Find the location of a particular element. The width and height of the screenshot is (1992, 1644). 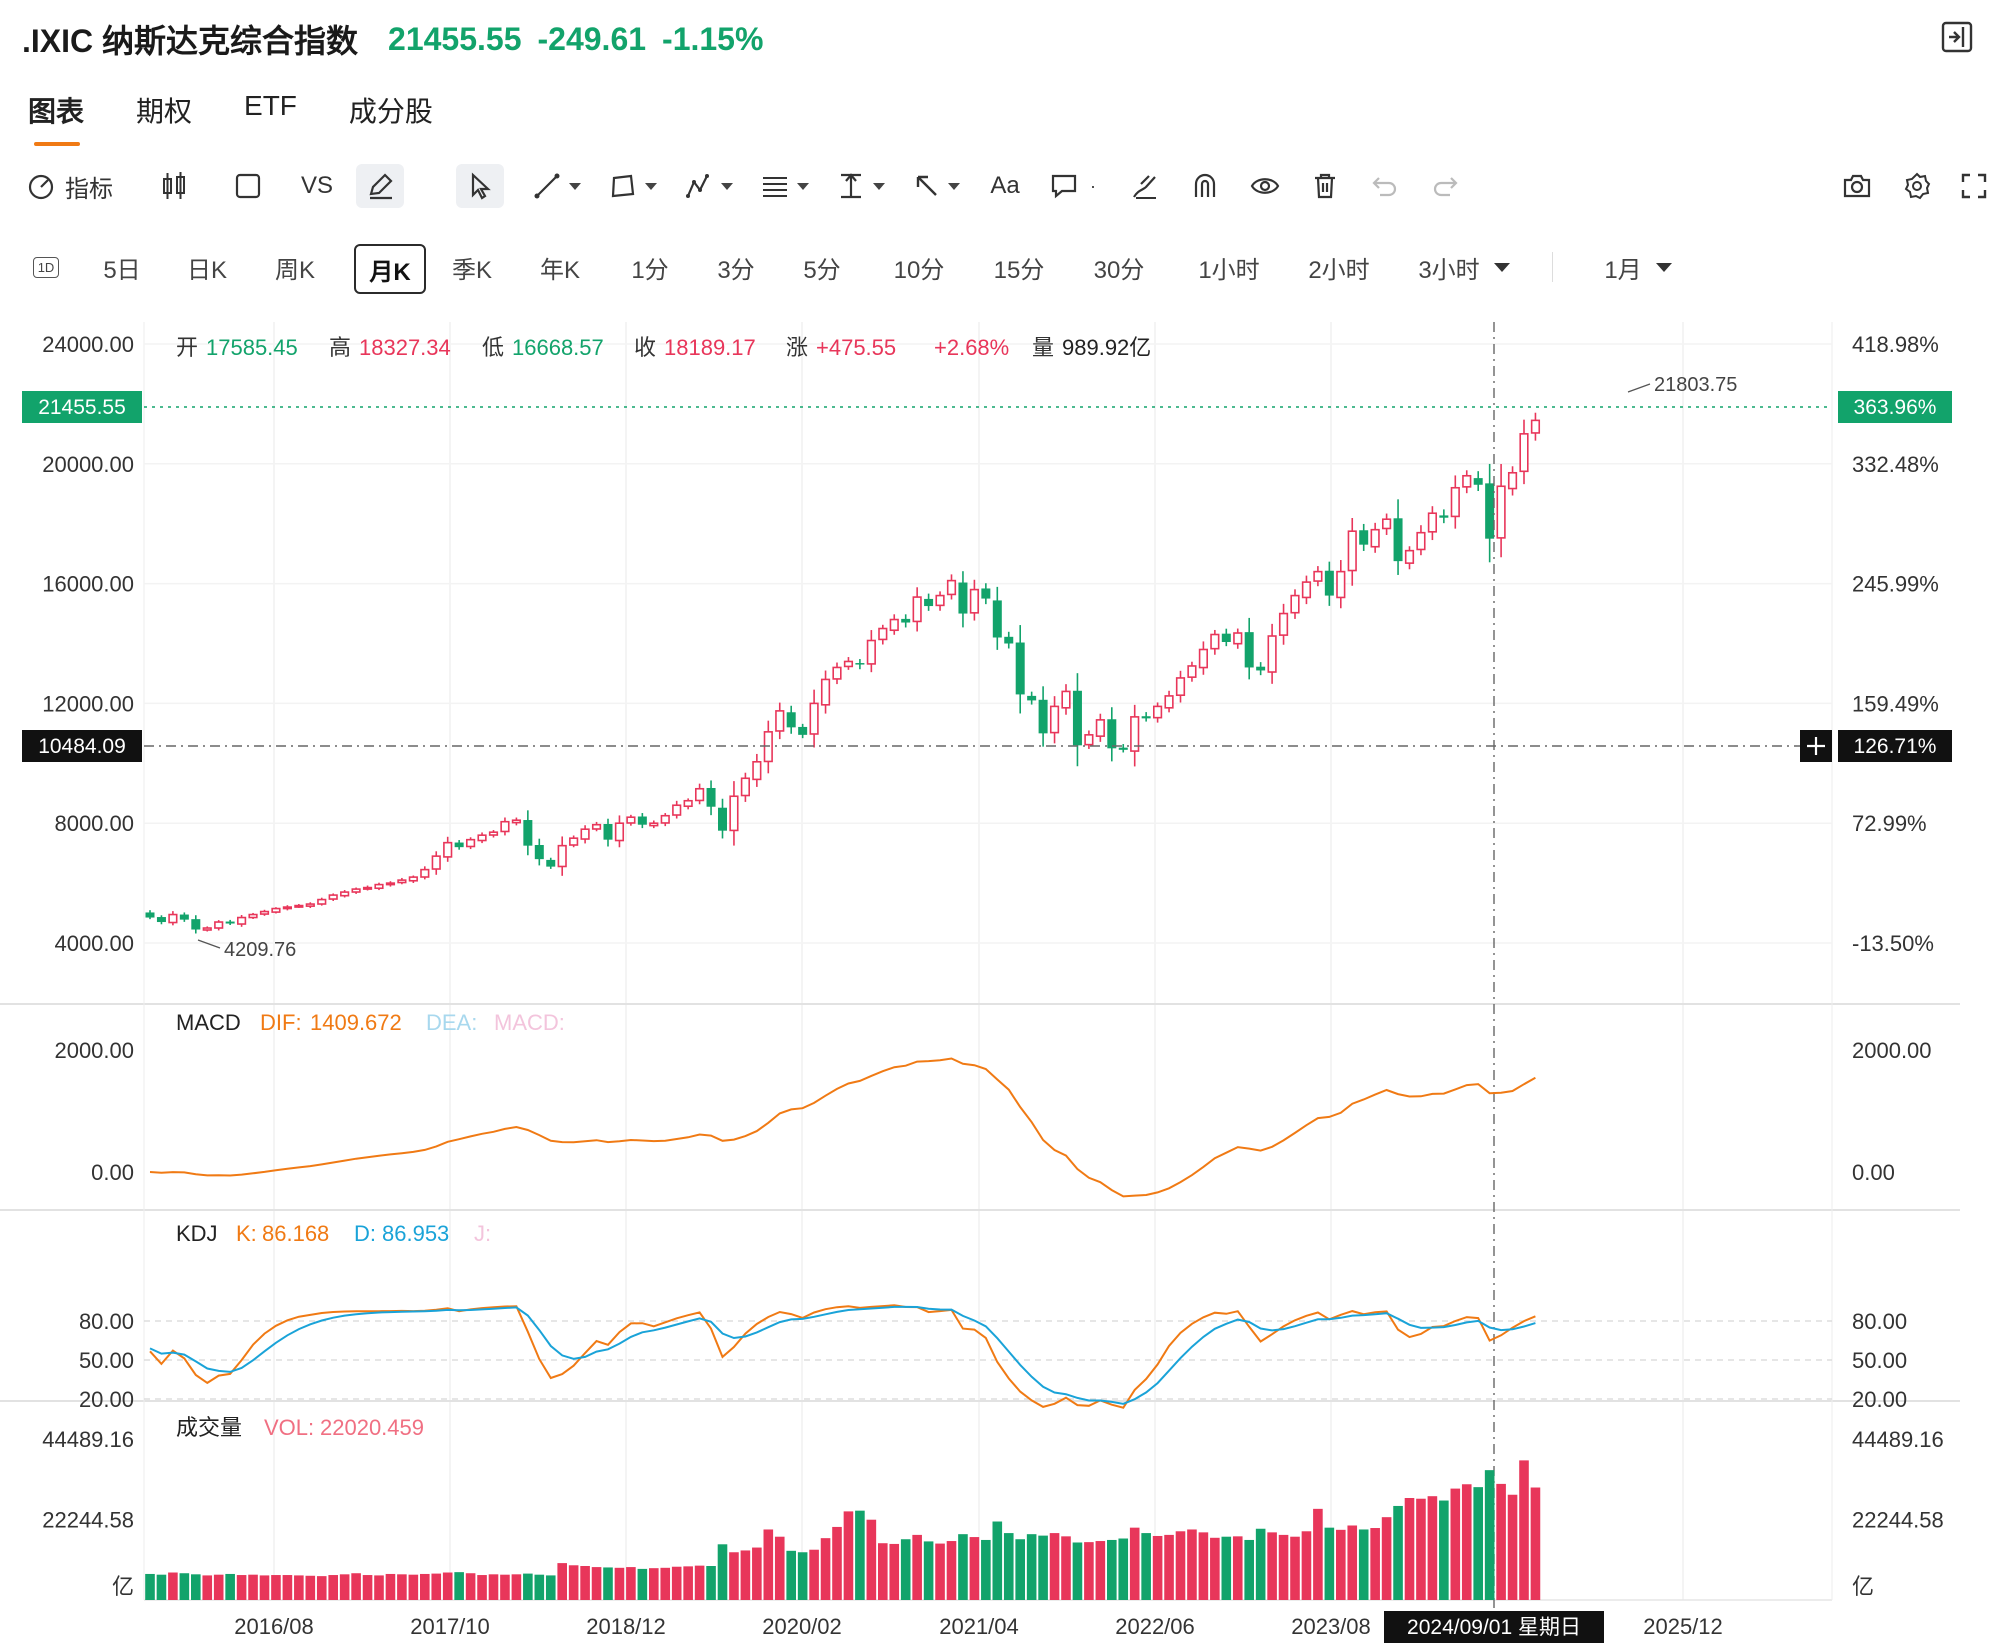

shape-tool is located at coordinates (633, 186).